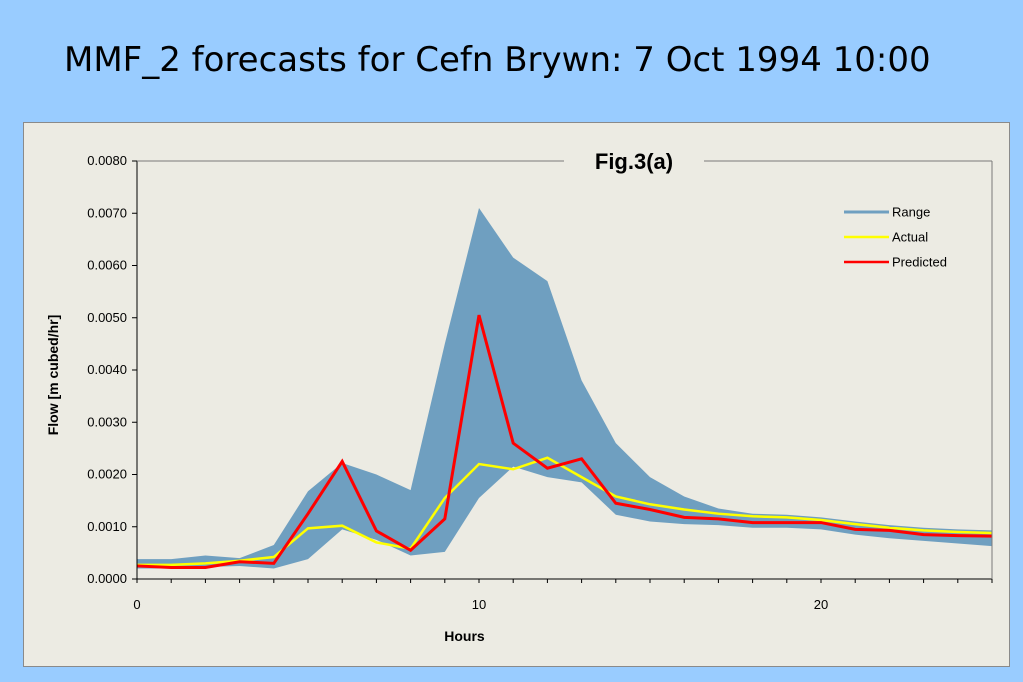  What do you see at coordinates (107, 317) in the screenshot?
I see `y-tick-label: 0.0050` at bounding box center [107, 317].